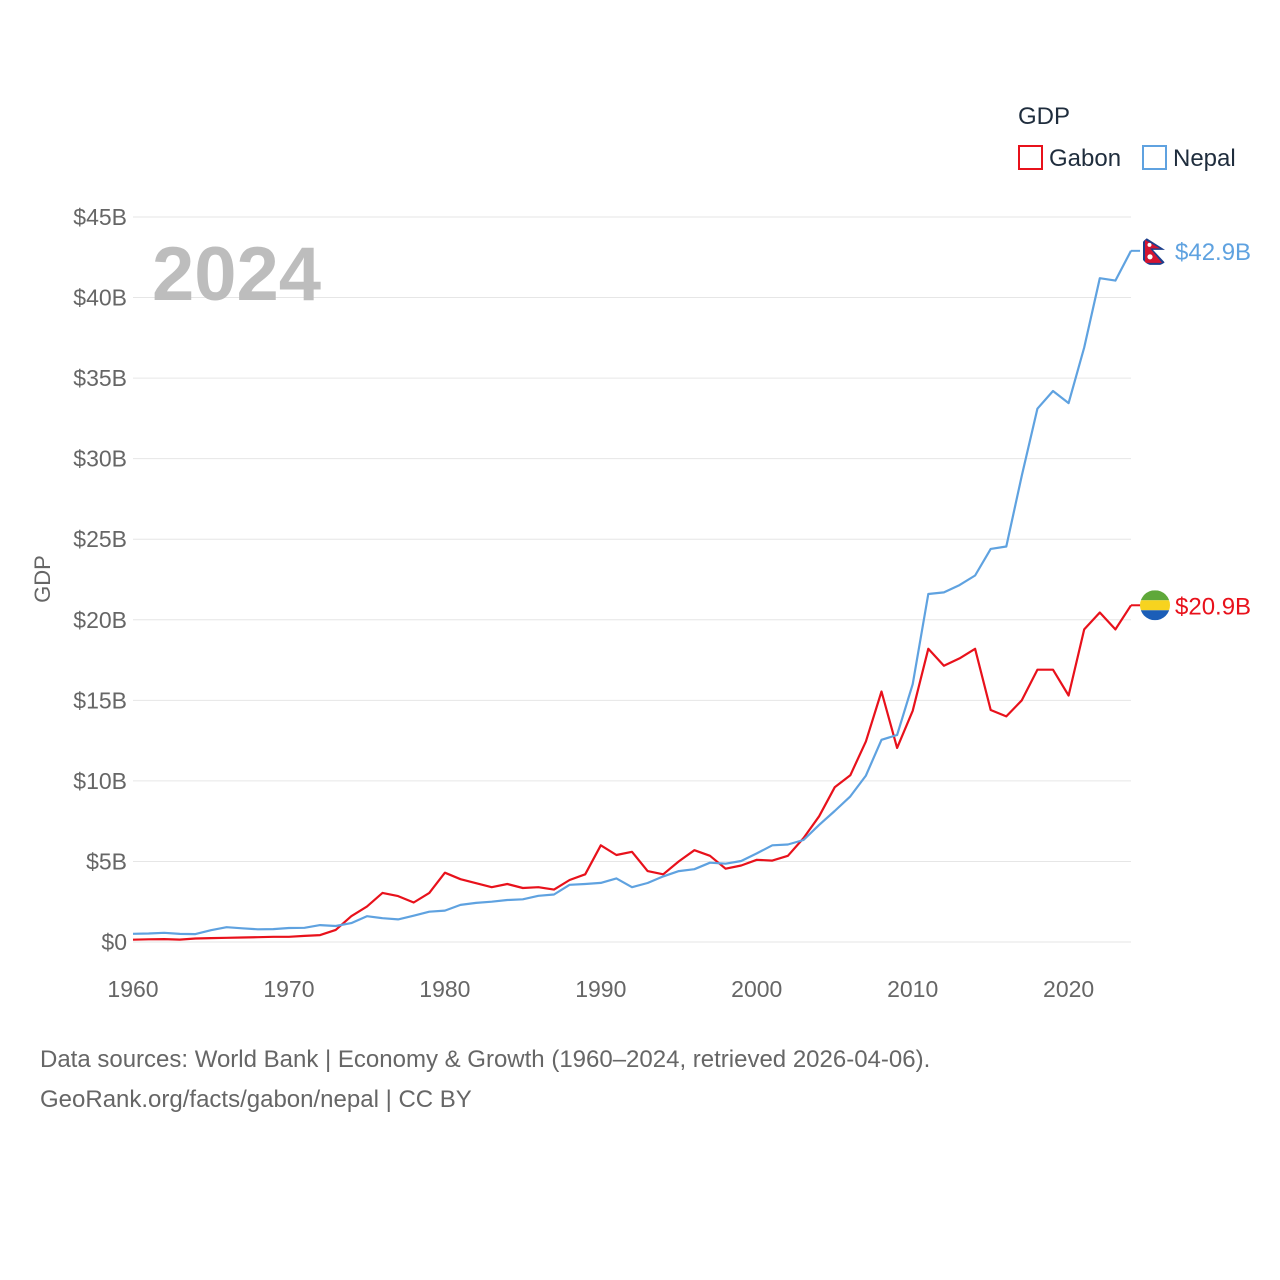 This screenshot has height=1280, width=1280. What do you see at coordinates (100, 459) in the screenshot?
I see `y-tick-label: $30B` at bounding box center [100, 459].